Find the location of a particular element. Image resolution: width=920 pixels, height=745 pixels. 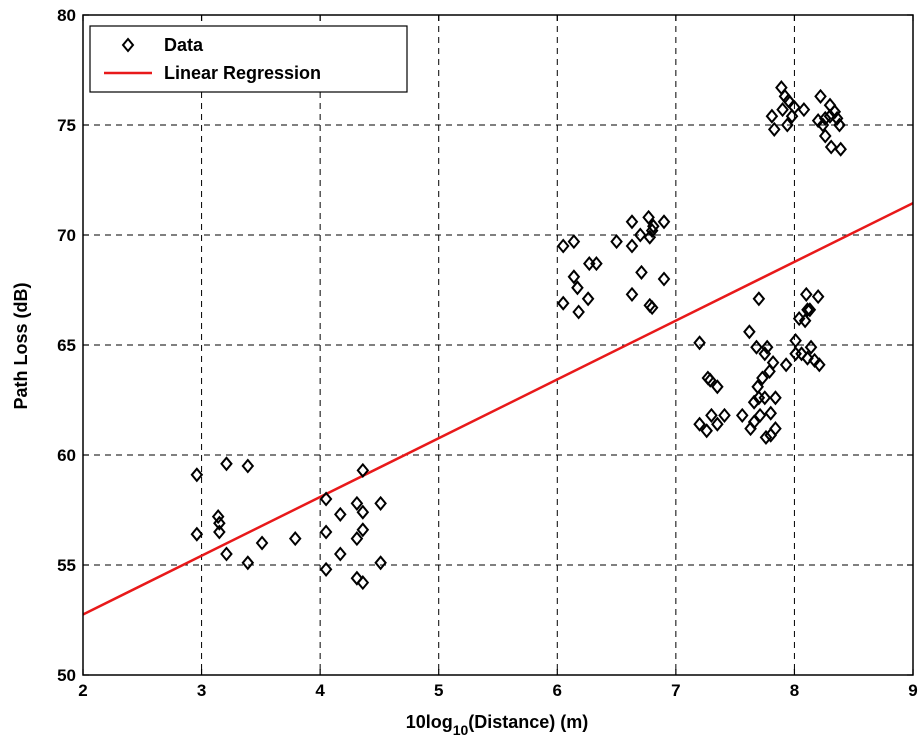

x-tick-label-3: 3 is located at coordinates (201, 690).